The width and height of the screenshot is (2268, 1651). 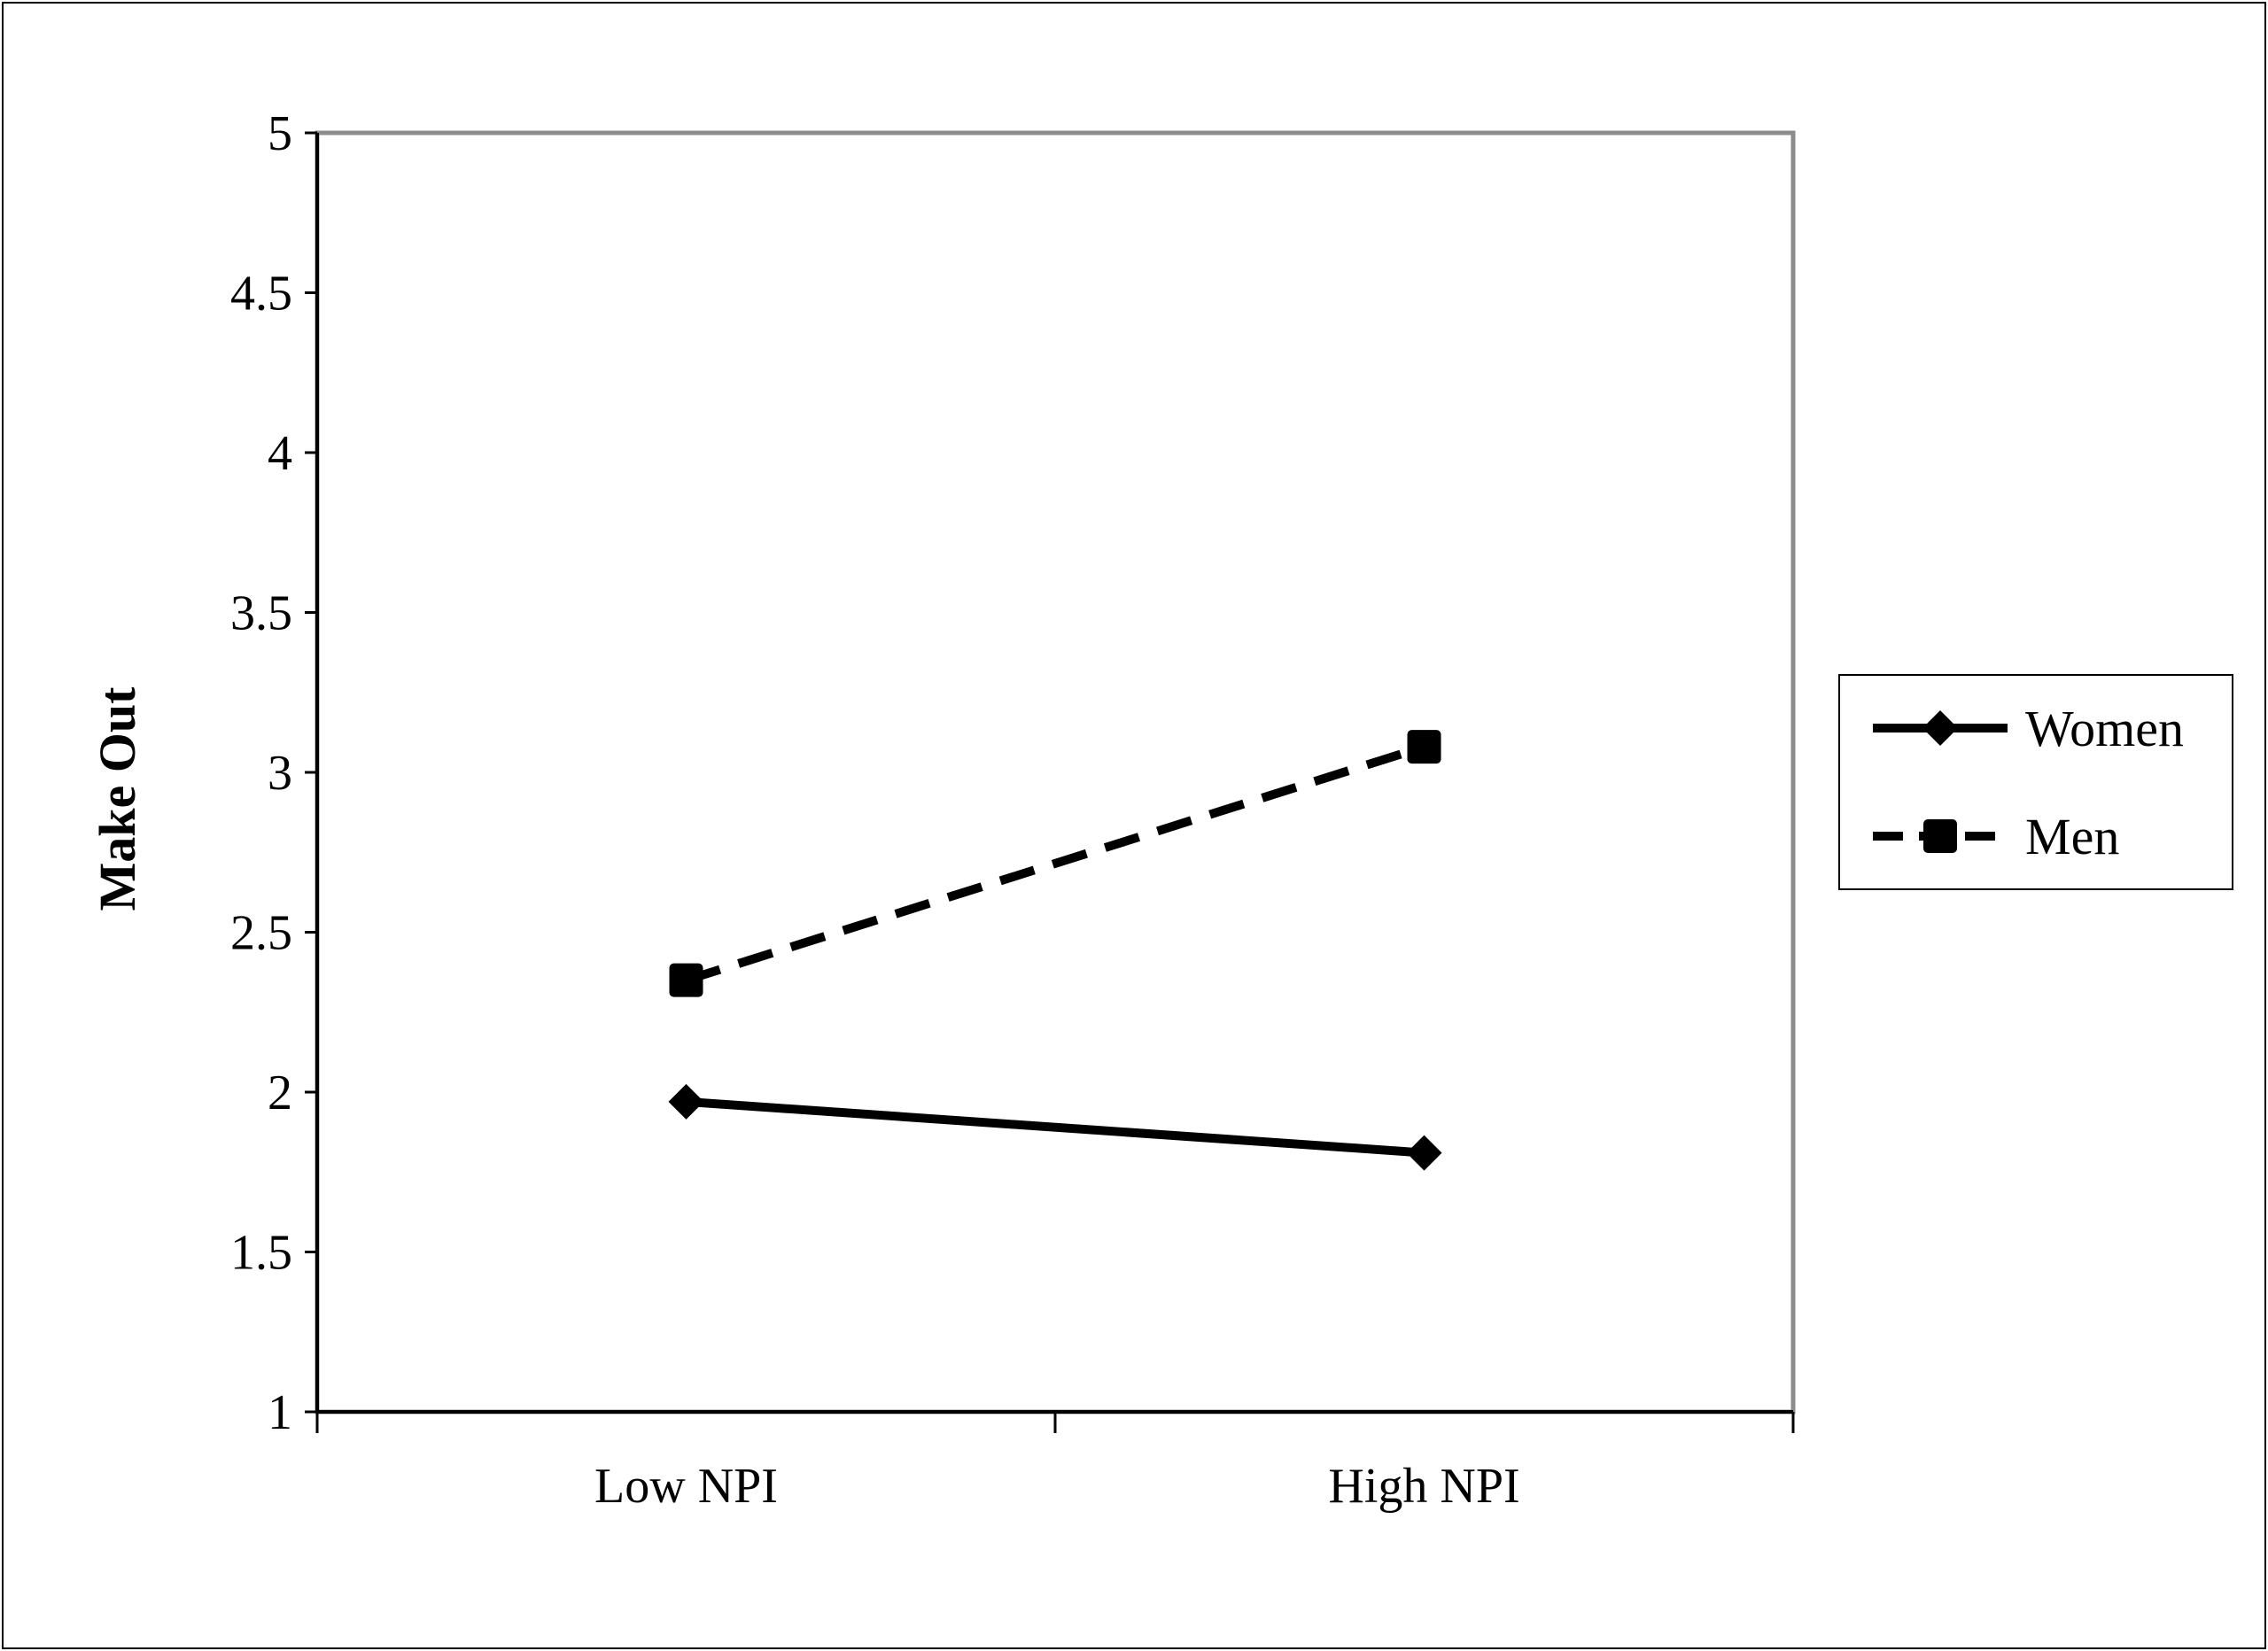 What do you see at coordinates (2072, 836) in the screenshot?
I see `legend-label: Men` at bounding box center [2072, 836].